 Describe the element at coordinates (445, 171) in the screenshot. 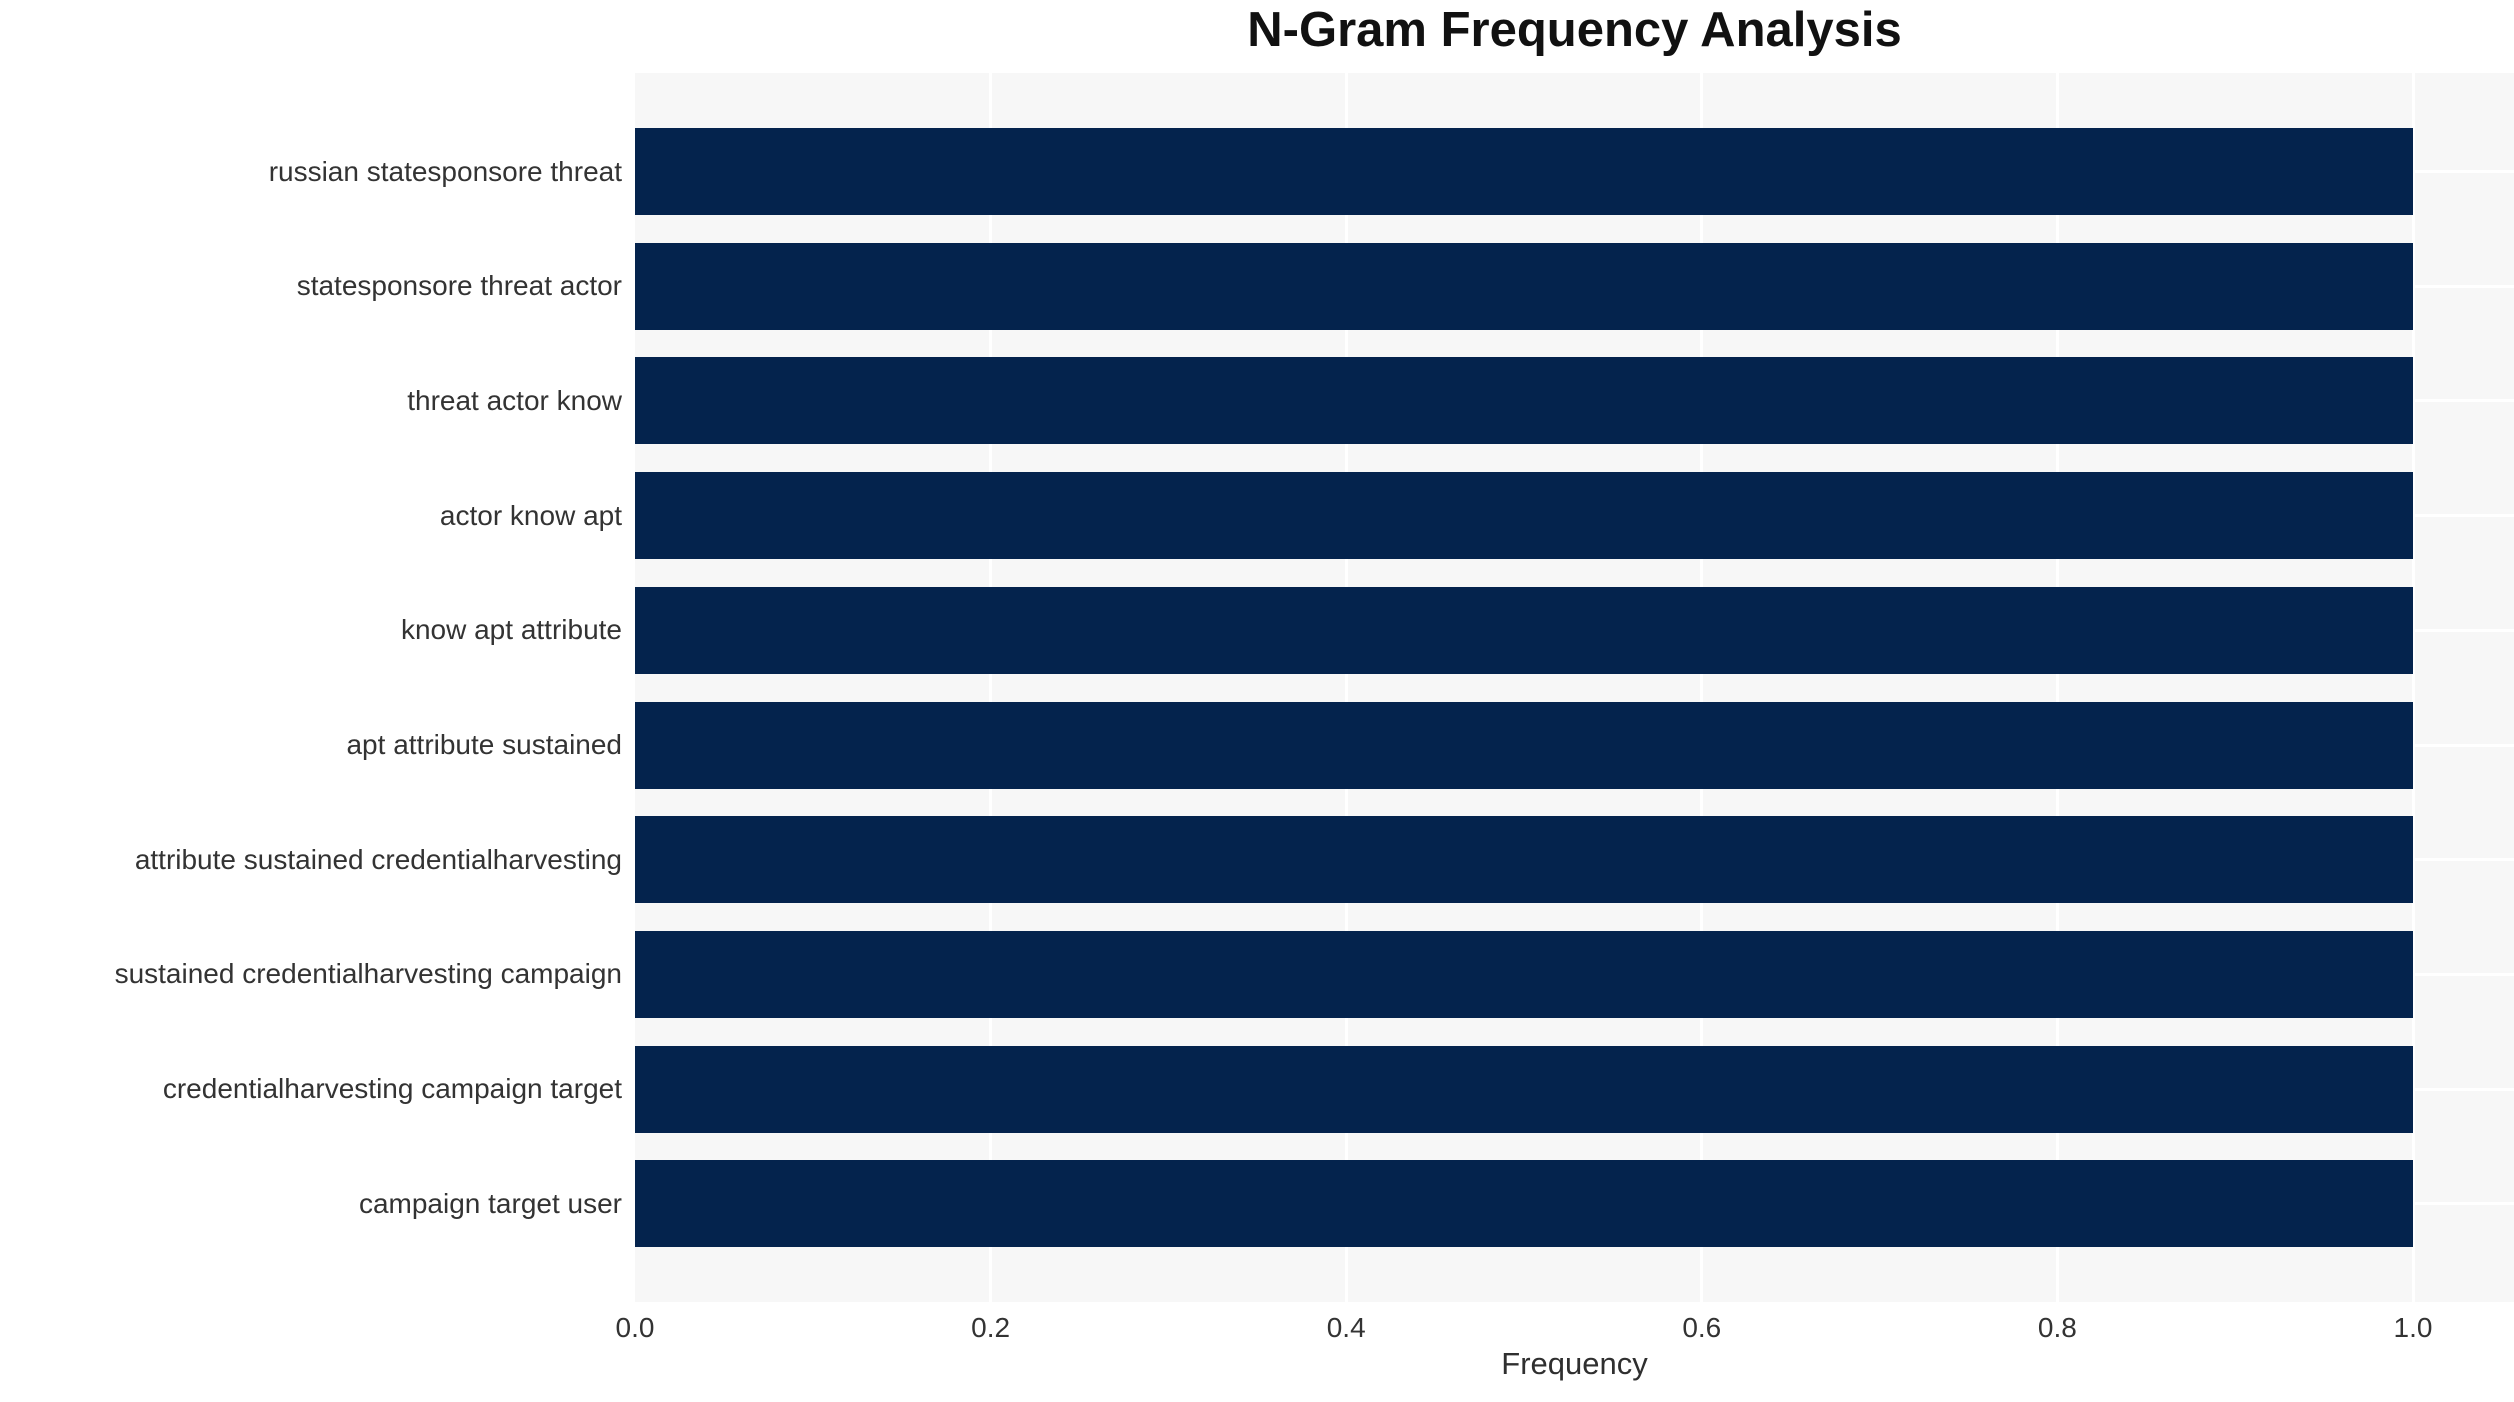

I see `y-category-label: russian statesponsore threat` at that location.